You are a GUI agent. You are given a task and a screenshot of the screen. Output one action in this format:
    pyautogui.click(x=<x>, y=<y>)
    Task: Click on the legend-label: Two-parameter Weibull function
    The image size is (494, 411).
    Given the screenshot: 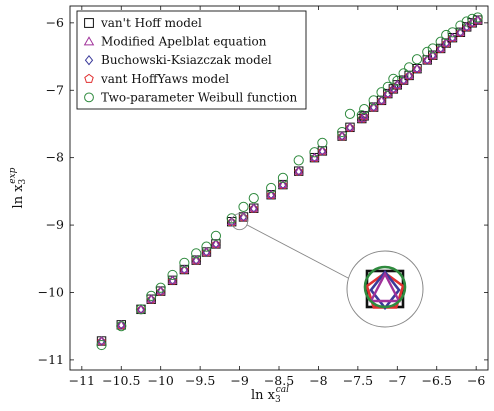 What is the action you would take?
    pyautogui.click(x=199, y=97)
    